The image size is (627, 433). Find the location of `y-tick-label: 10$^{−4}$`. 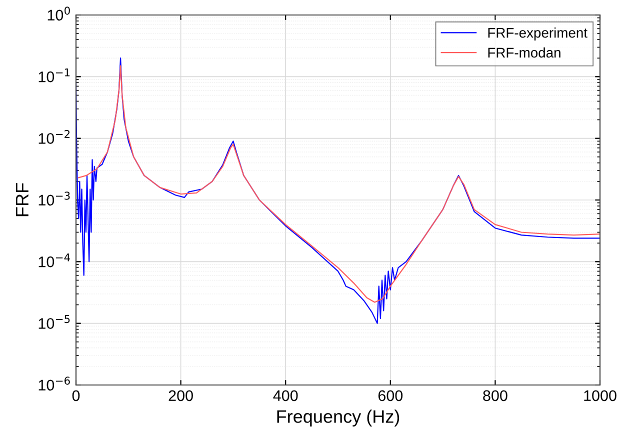

y-tick-label: 10$^{−4}$ is located at coordinates (54, 260).